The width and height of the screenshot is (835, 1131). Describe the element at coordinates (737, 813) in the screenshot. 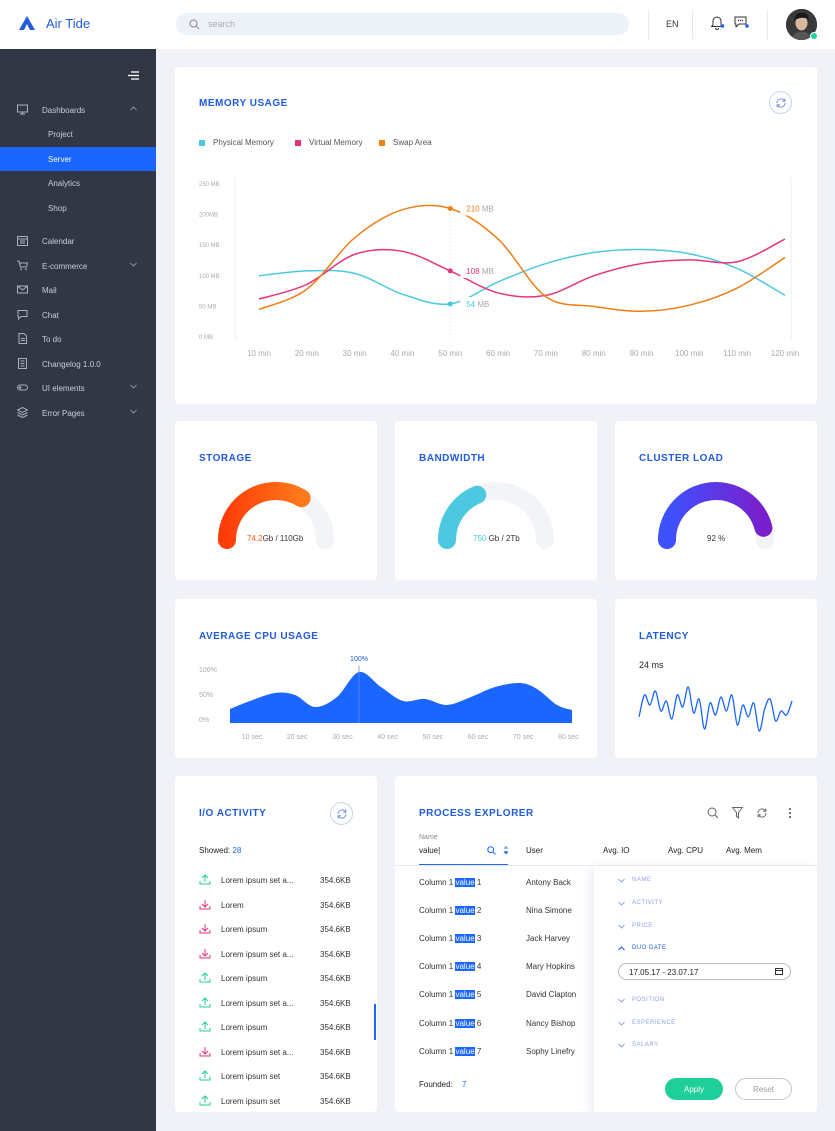

I see `filter-icon` at that location.